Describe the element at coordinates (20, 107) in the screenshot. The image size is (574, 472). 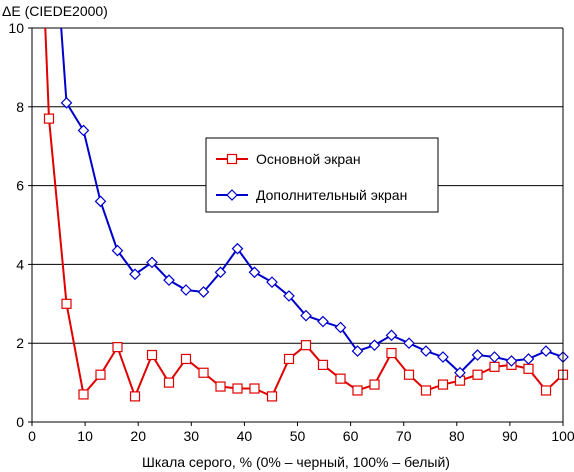
I see `y-tick-label: 8` at that location.